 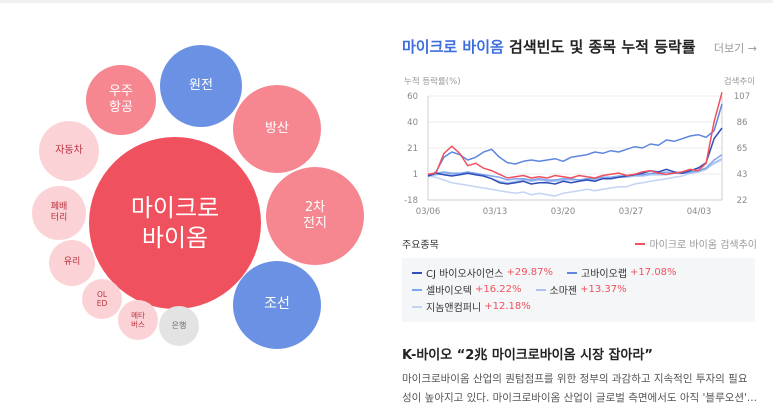 What do you see at coordinates (735, 48) in the screenshot?
I see `more-link: 더보기 →` at bounding box center [735, 48].